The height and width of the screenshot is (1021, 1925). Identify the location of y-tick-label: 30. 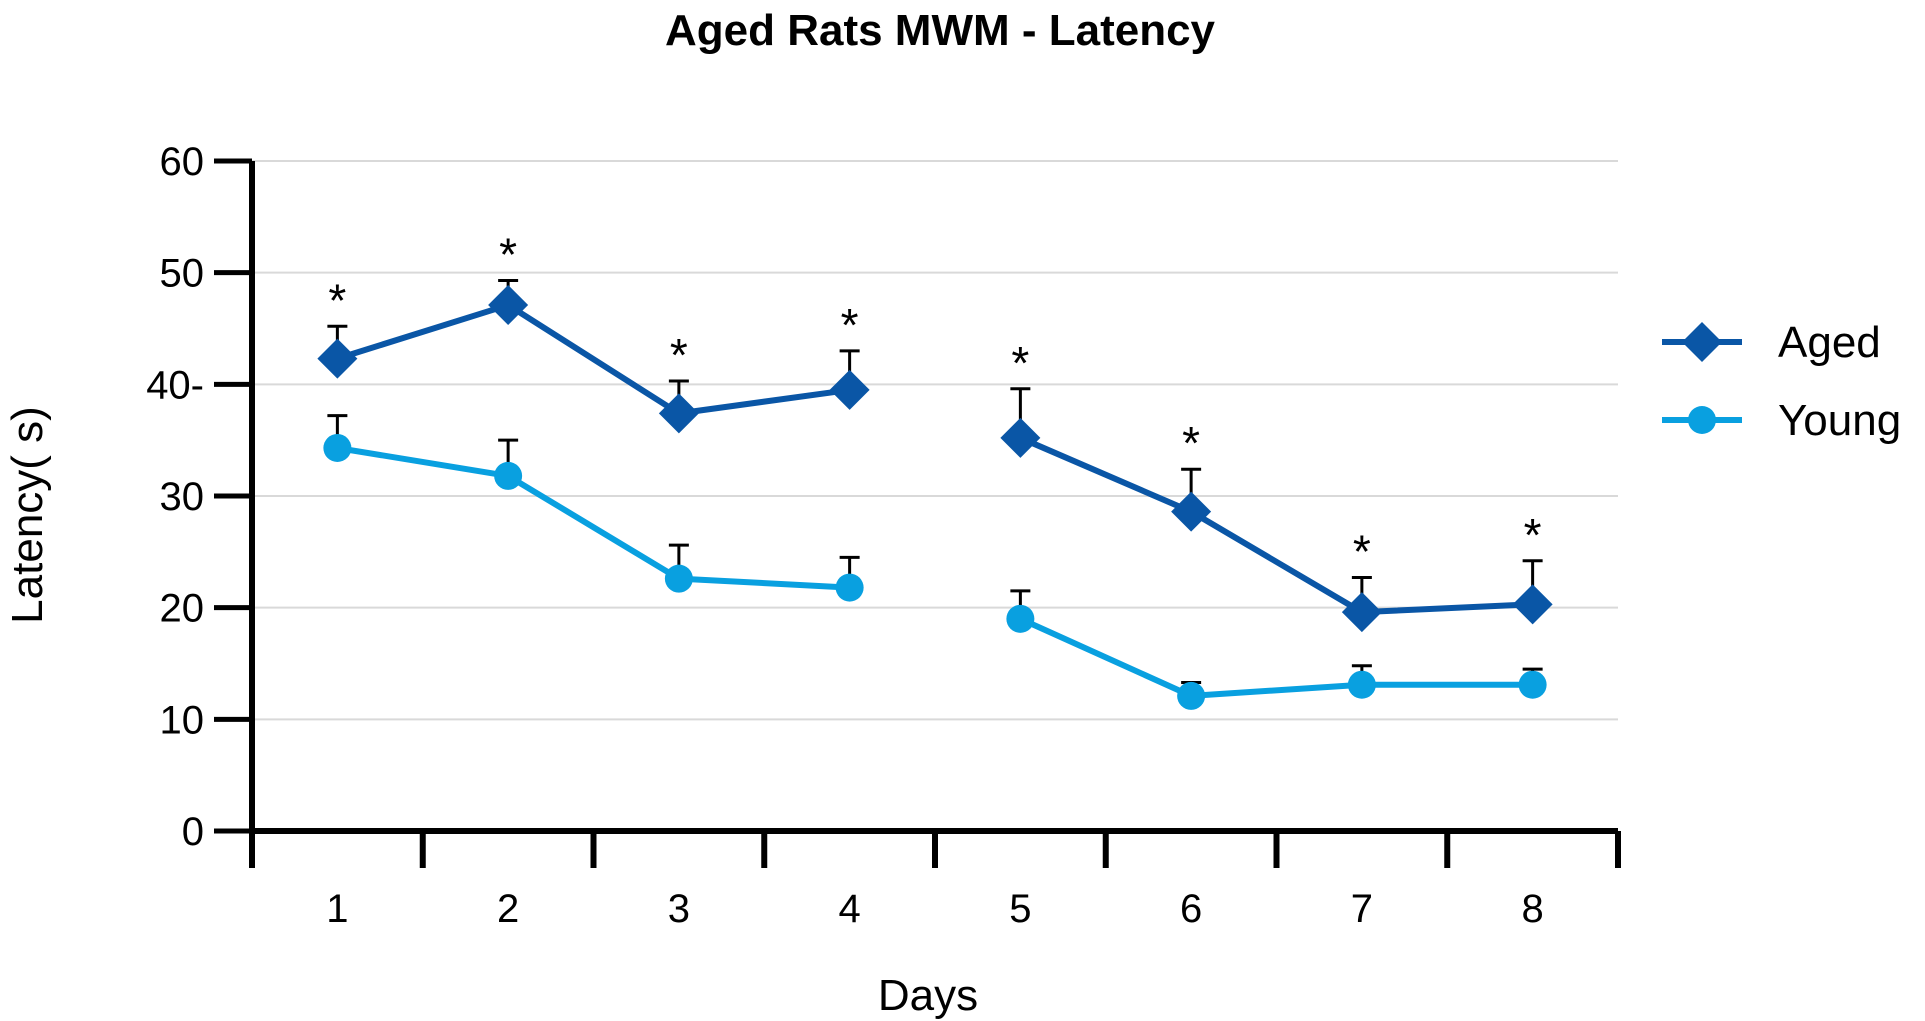
(182, 497).